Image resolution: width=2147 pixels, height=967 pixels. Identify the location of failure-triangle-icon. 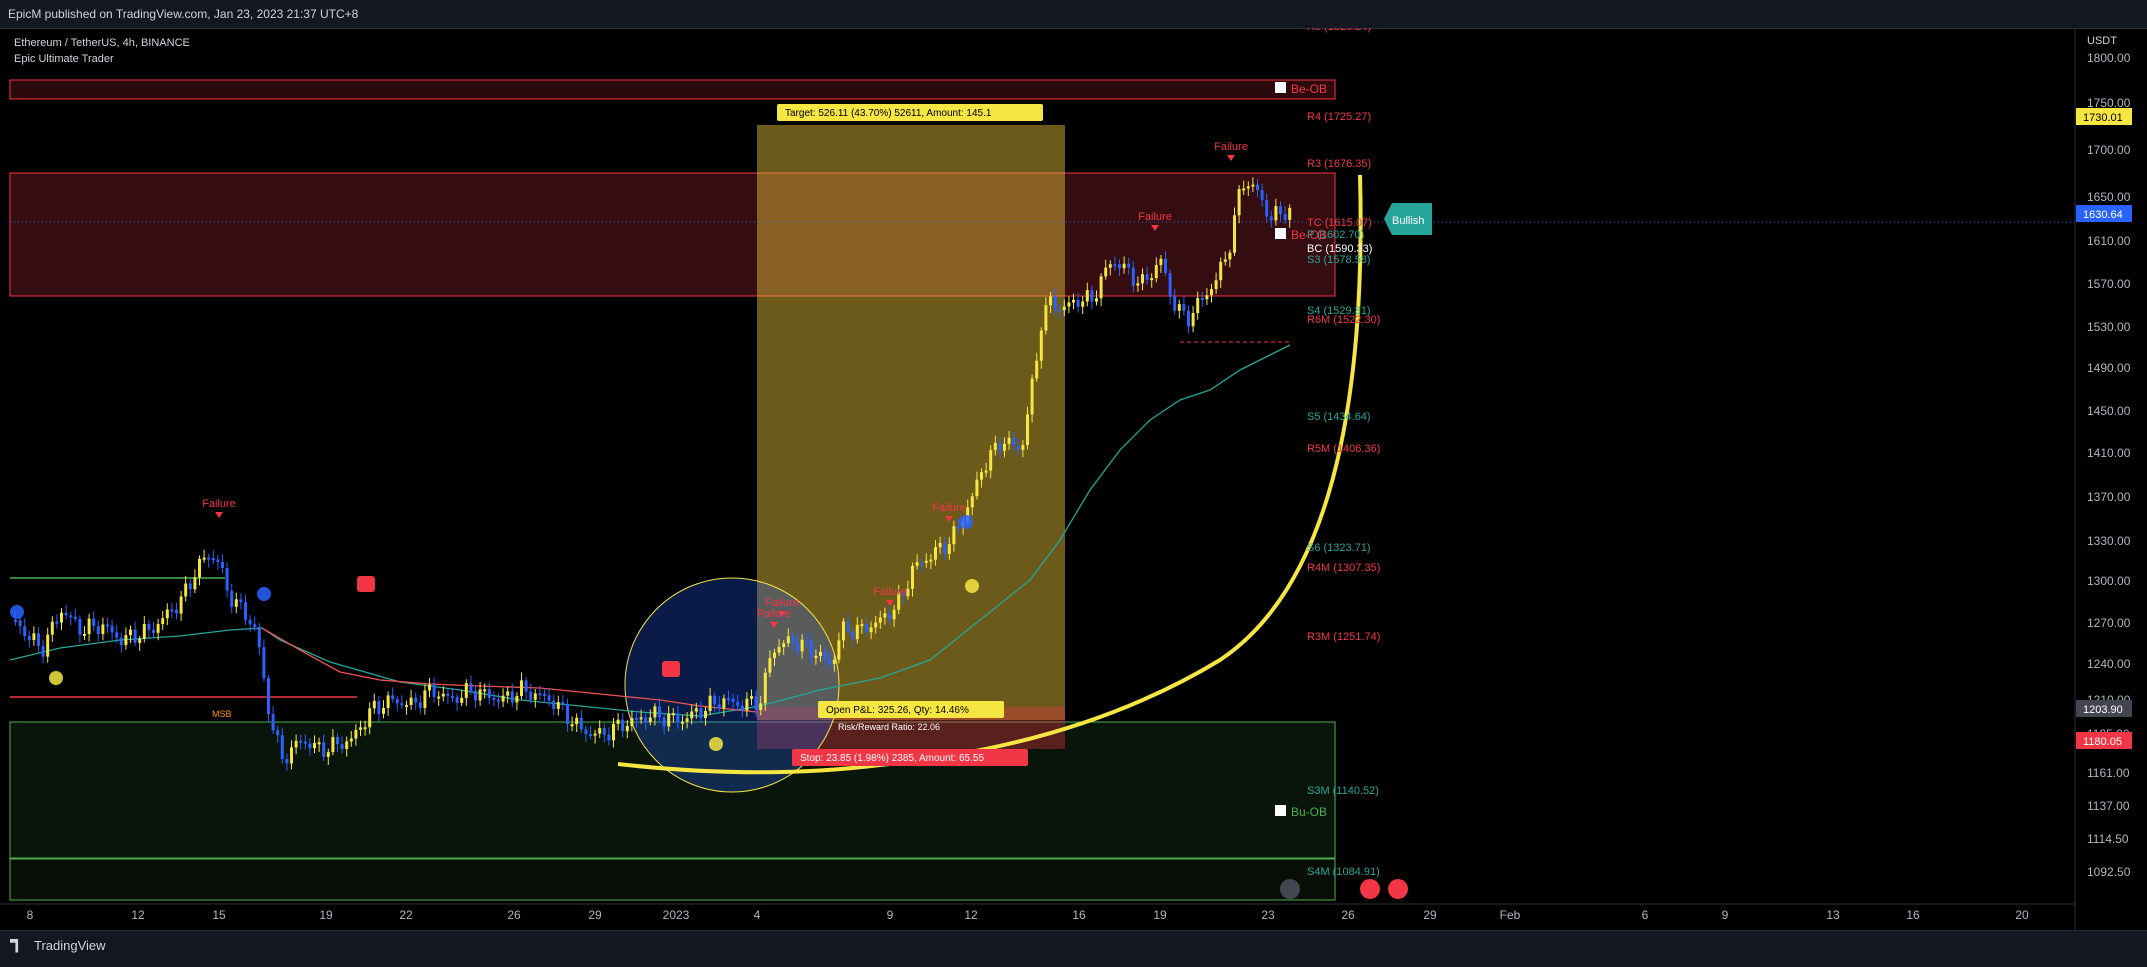
(774, 625).